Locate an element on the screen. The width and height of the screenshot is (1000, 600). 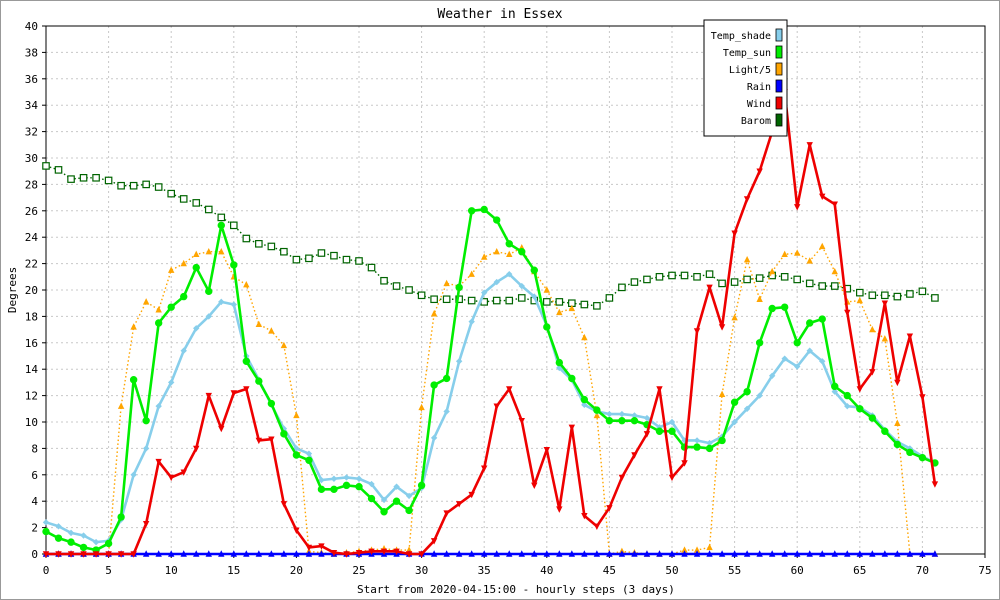
y-tick-label: 22 is located at coordinates (31, 264).